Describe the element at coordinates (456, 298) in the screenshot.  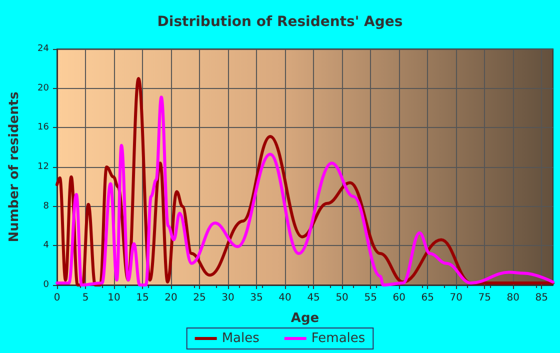
I see `x-tick-label: 70` at that location.